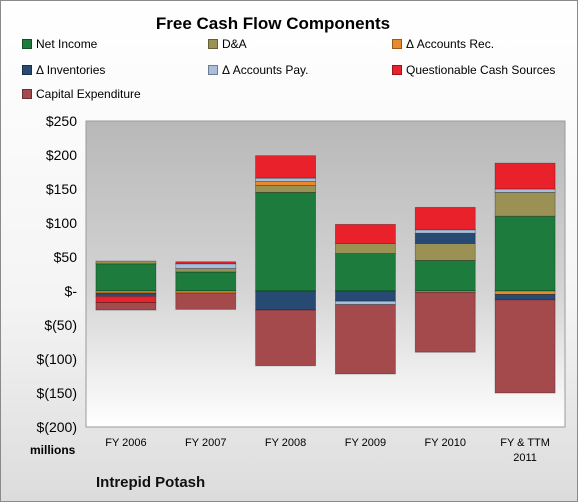 This screenshot has height=502, width=578. What do you see at coordinates (61, 155) in the screenshot?
I see `y-tick-label: $200` at bounding box center [61, 155].